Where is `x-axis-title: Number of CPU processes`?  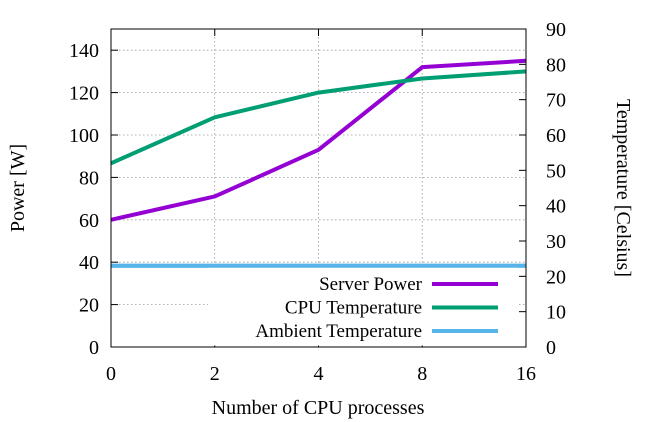 x-axis-title: Number of CPU processes is located at coordinates (318, 408).